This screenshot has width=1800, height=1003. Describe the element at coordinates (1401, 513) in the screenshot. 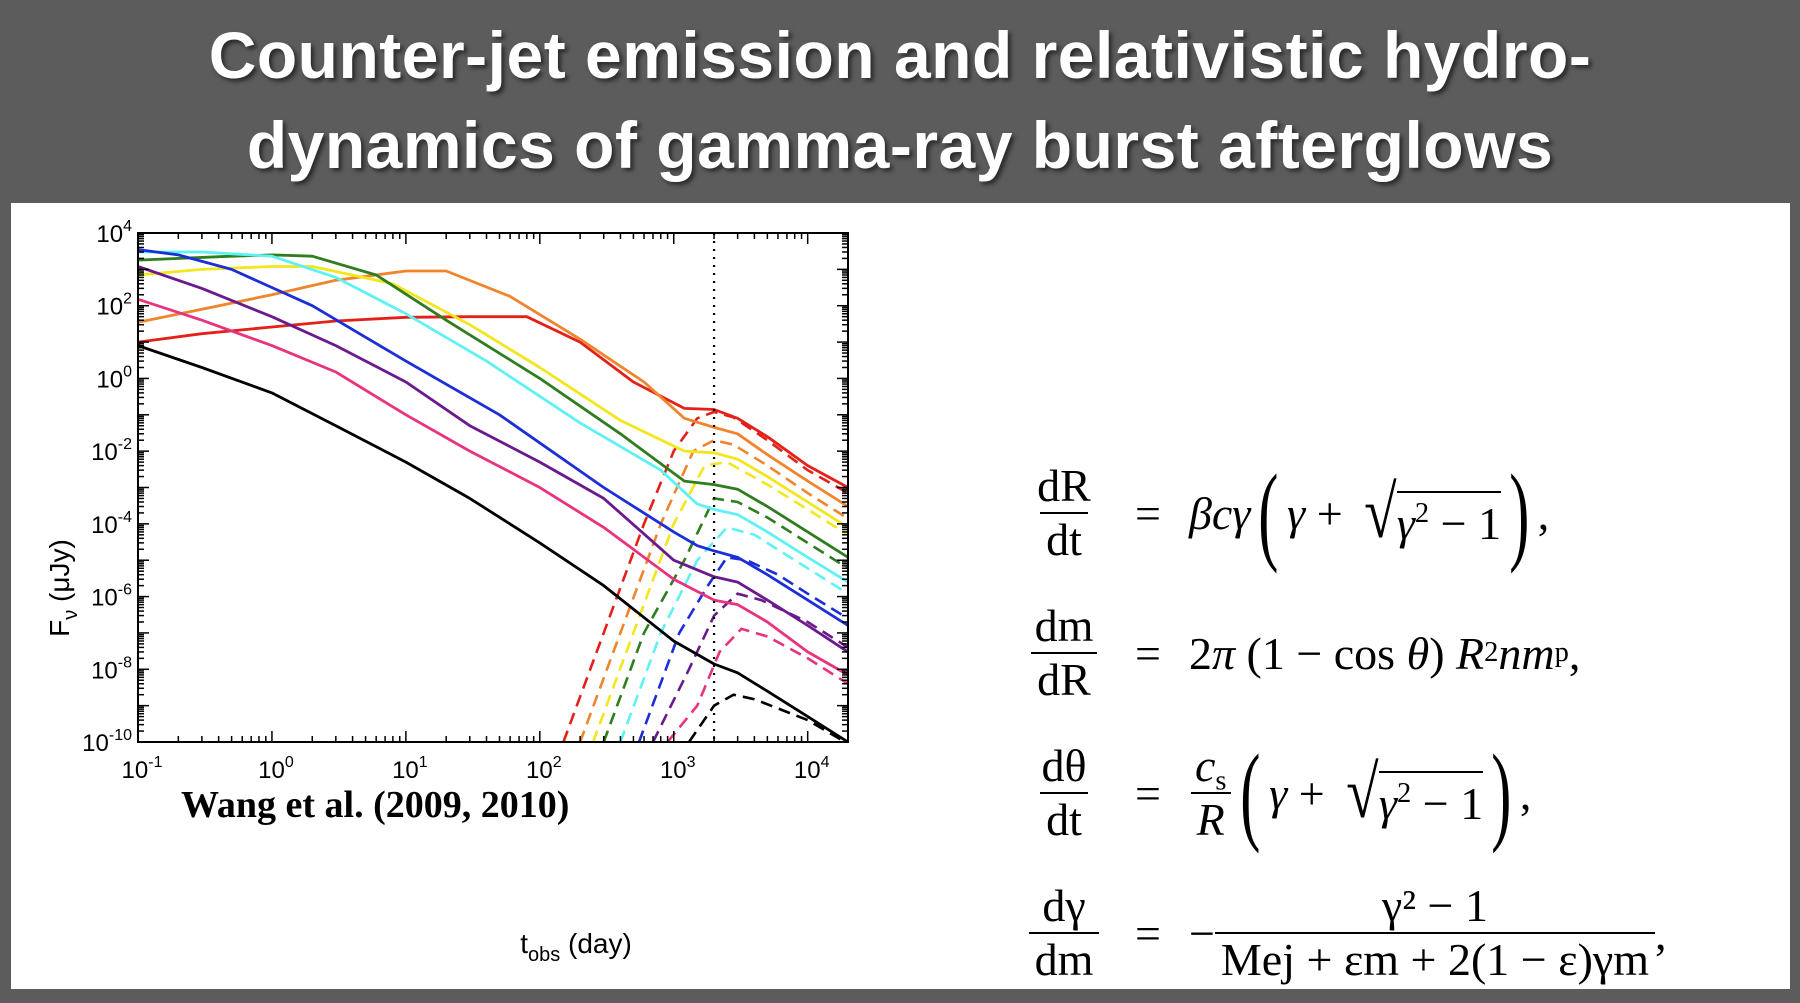

I see `equation-dR-dt: dR dt = βcγ(γ + √ γ2 − 1),` at that location.